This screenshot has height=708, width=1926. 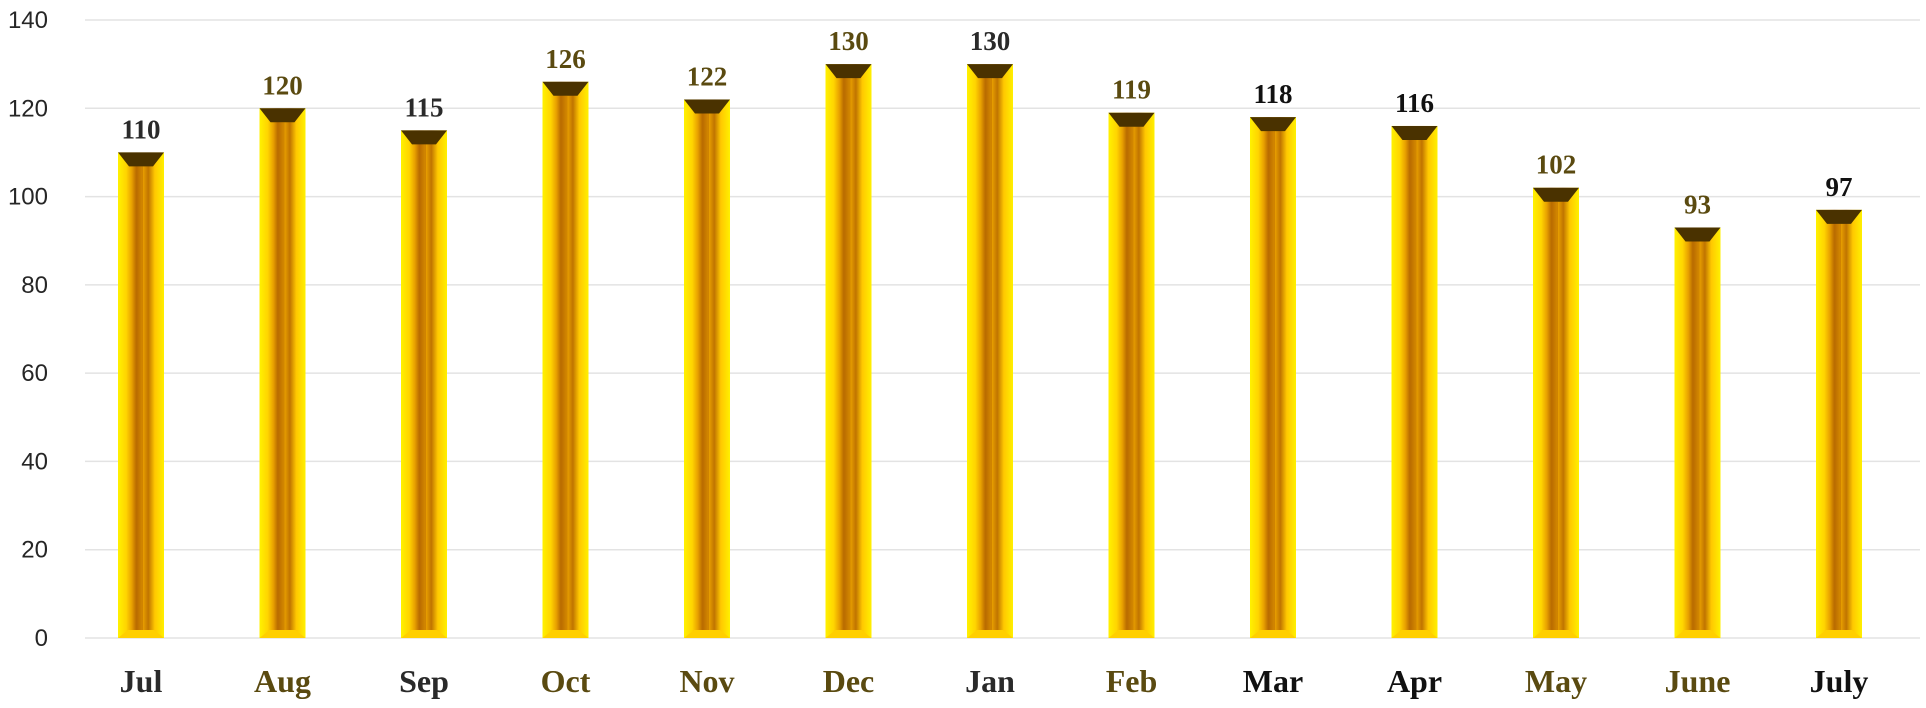 What do you see at coordinates (1556, 165) in the screenshot?
I see `data-label: 102` at bounding box center [1556, 165].